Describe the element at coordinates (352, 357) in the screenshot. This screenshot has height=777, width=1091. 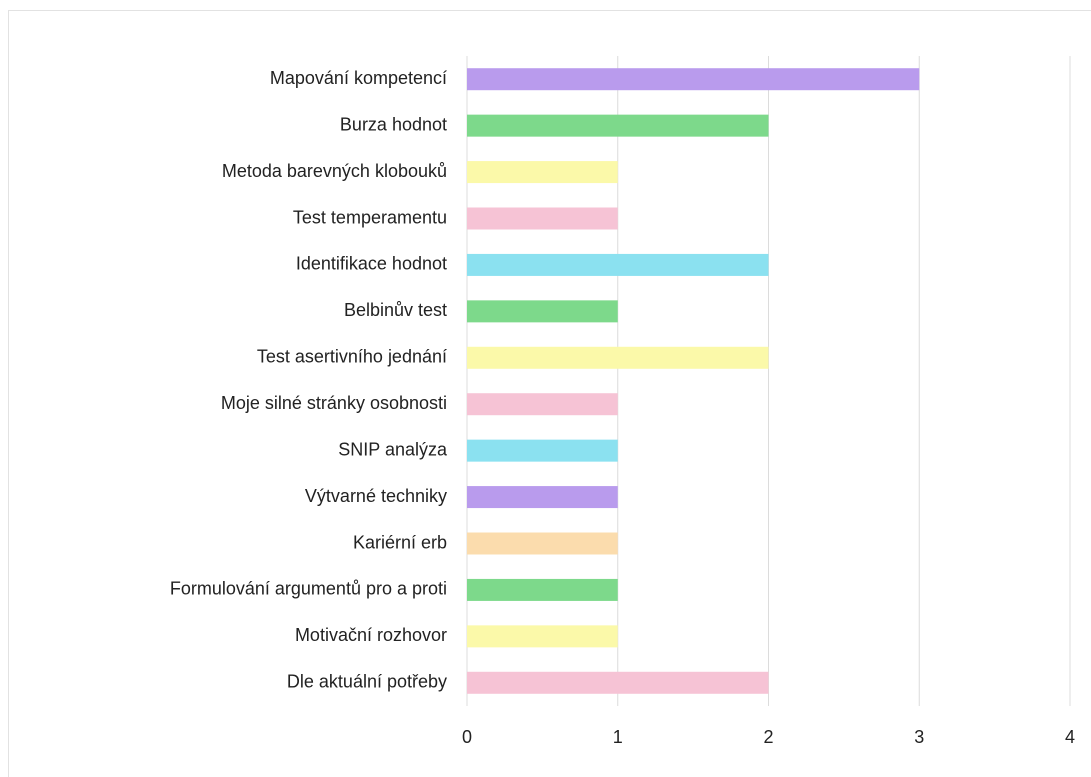
I see `y-tick-label: Test asertivního jednání` at that location.